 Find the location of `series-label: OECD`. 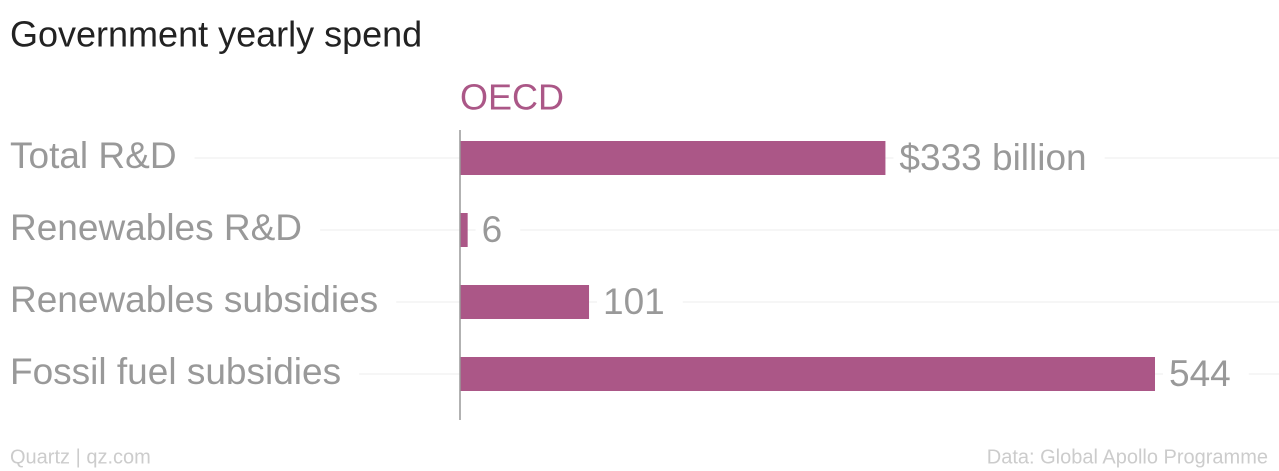

series-label: OECD is located at coordinates (512, 97).